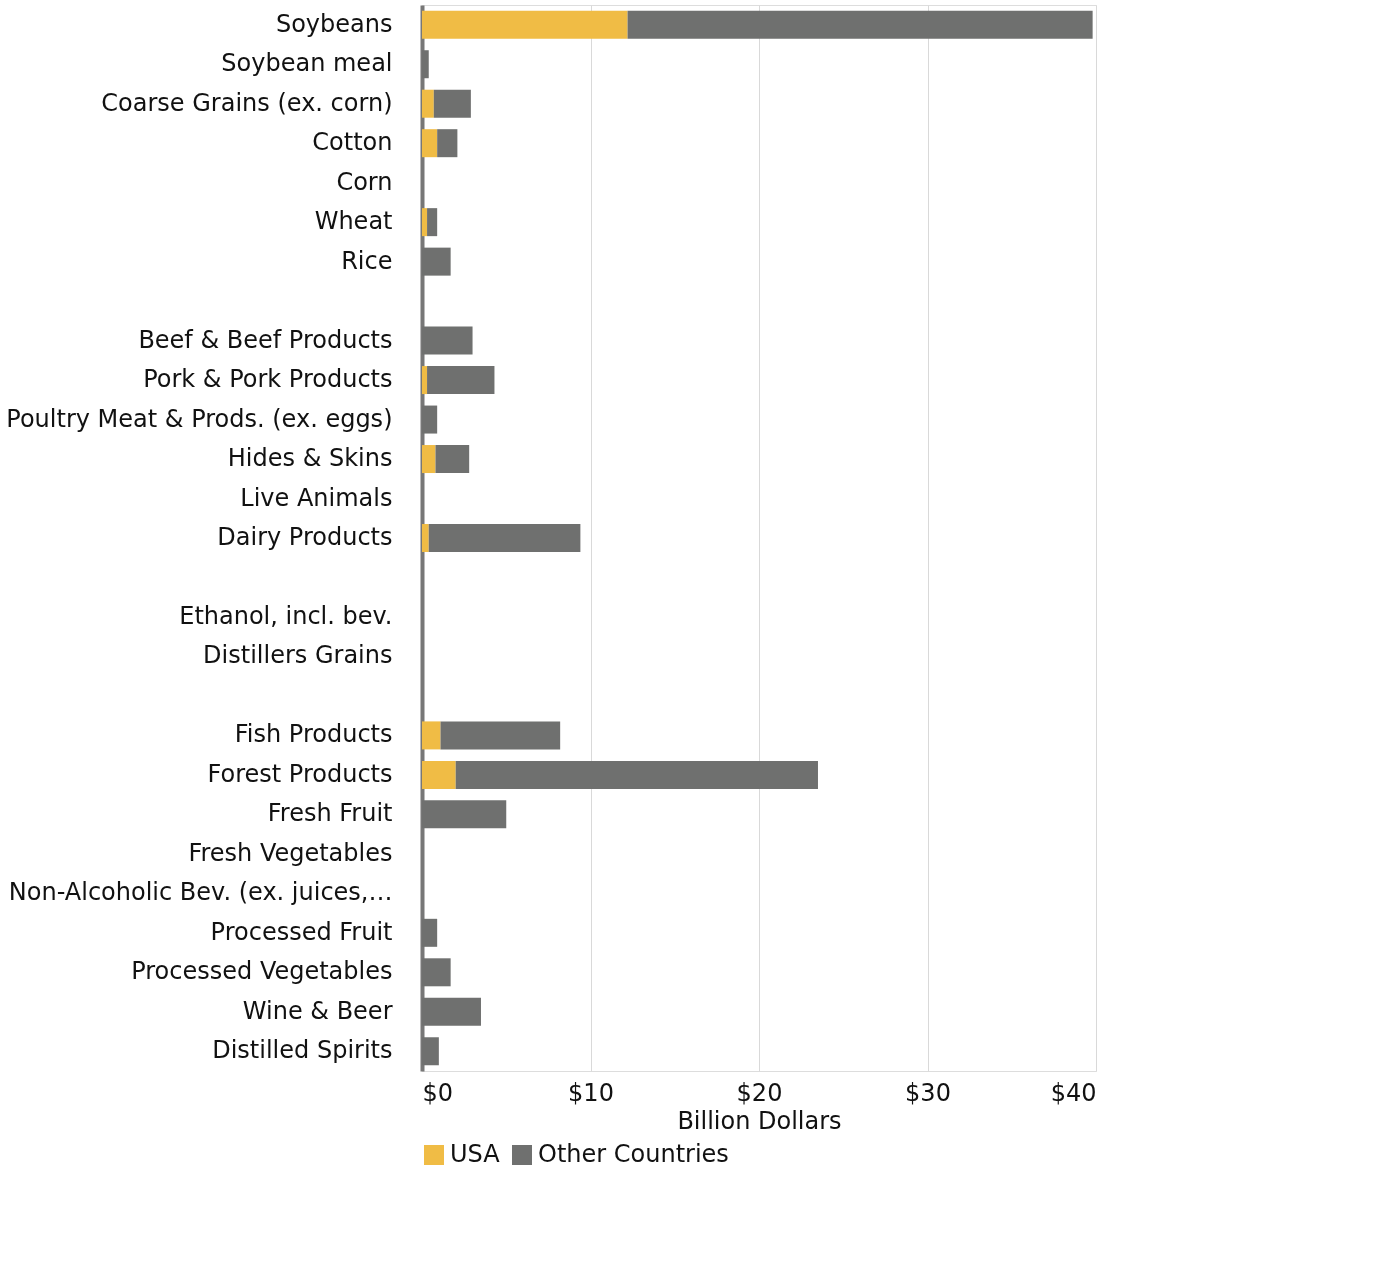  What do you see at coordinates (199, 418) in the screenshot?
I see `y-tick-label: Poultry Meat & Prods. (ex. eggs)` at bounding box center [199, 418].